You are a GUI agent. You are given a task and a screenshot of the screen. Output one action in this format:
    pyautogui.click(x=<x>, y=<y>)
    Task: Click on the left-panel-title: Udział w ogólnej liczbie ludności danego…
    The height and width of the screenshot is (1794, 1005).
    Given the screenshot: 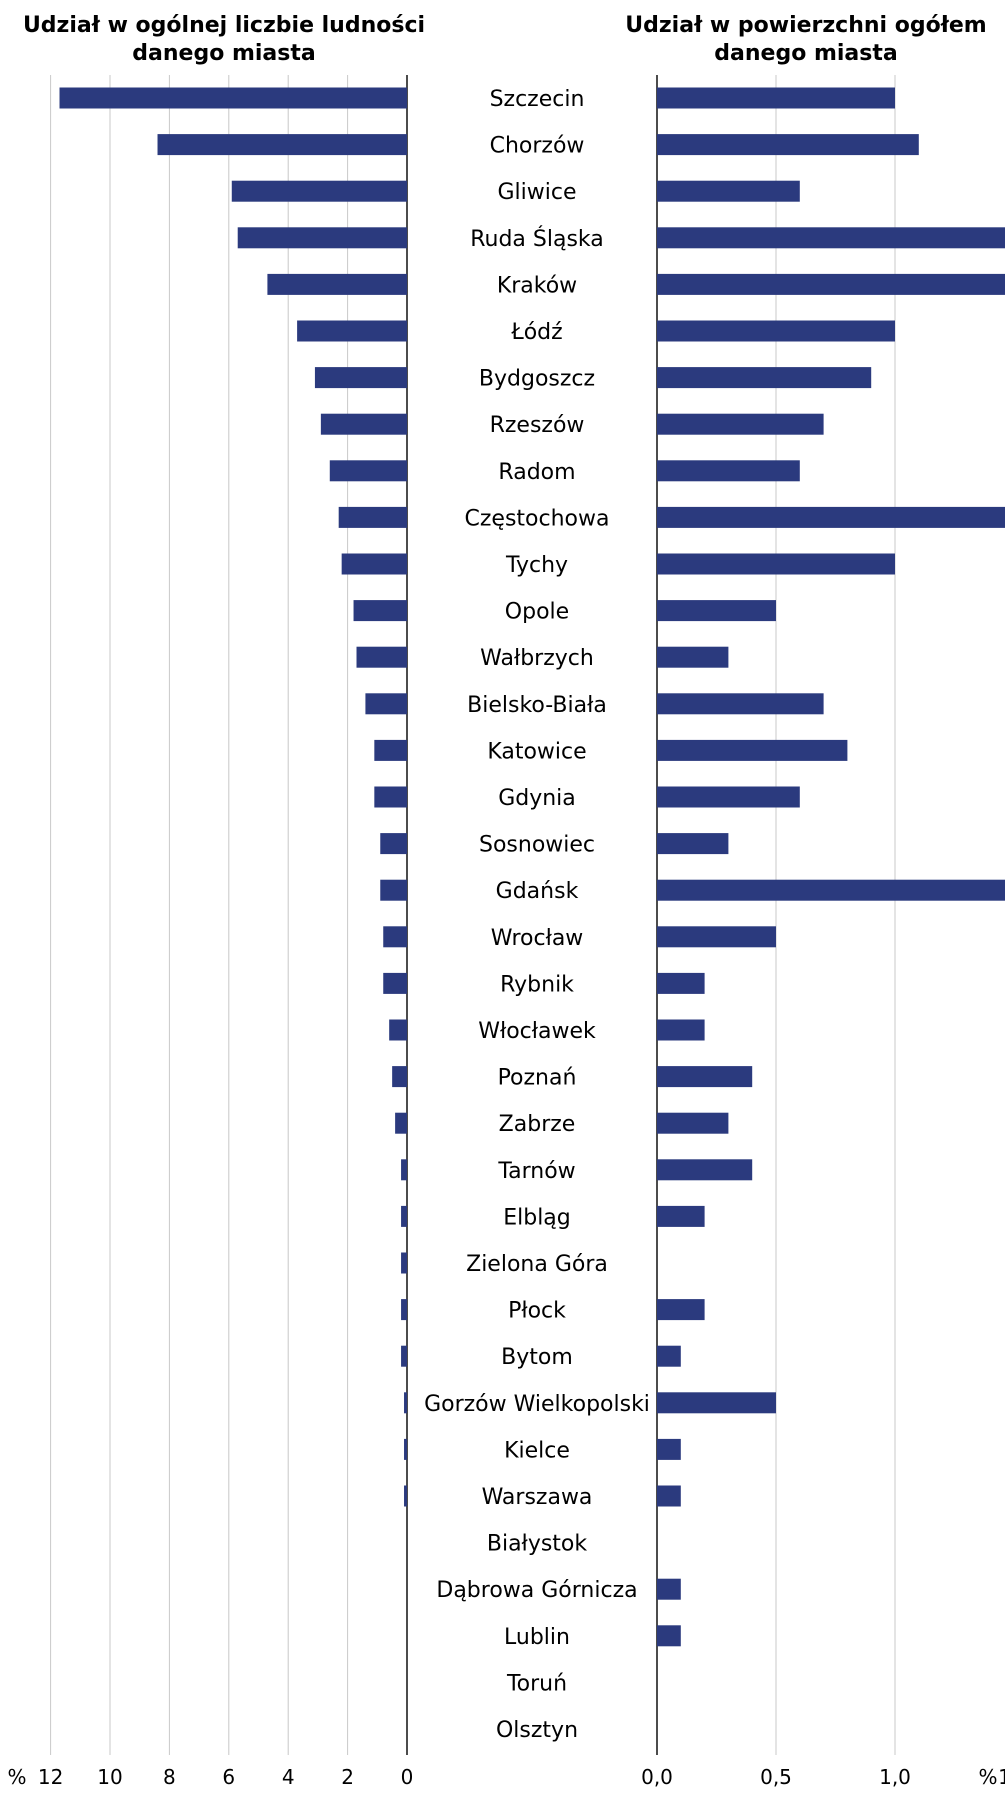 What is the action you would take?
    pyautogui.click(x=224, y=39)
    